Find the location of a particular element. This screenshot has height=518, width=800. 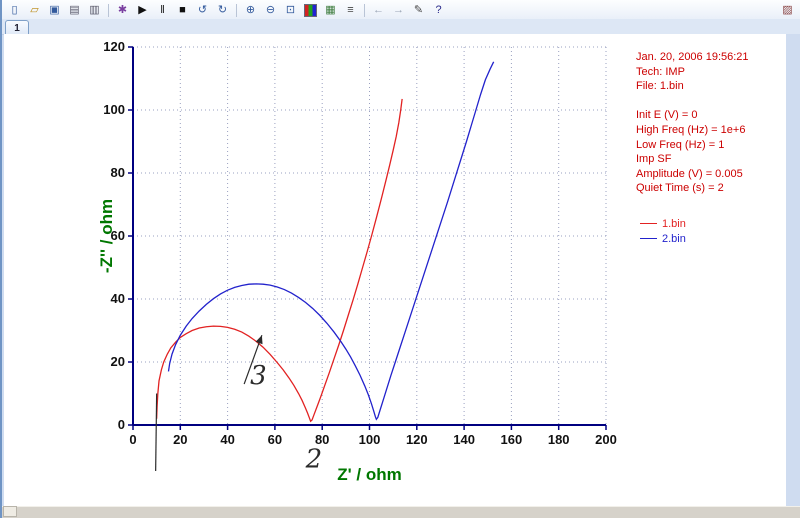

legend-label-1bin: 1.bin is located at coordinates (674, 223).